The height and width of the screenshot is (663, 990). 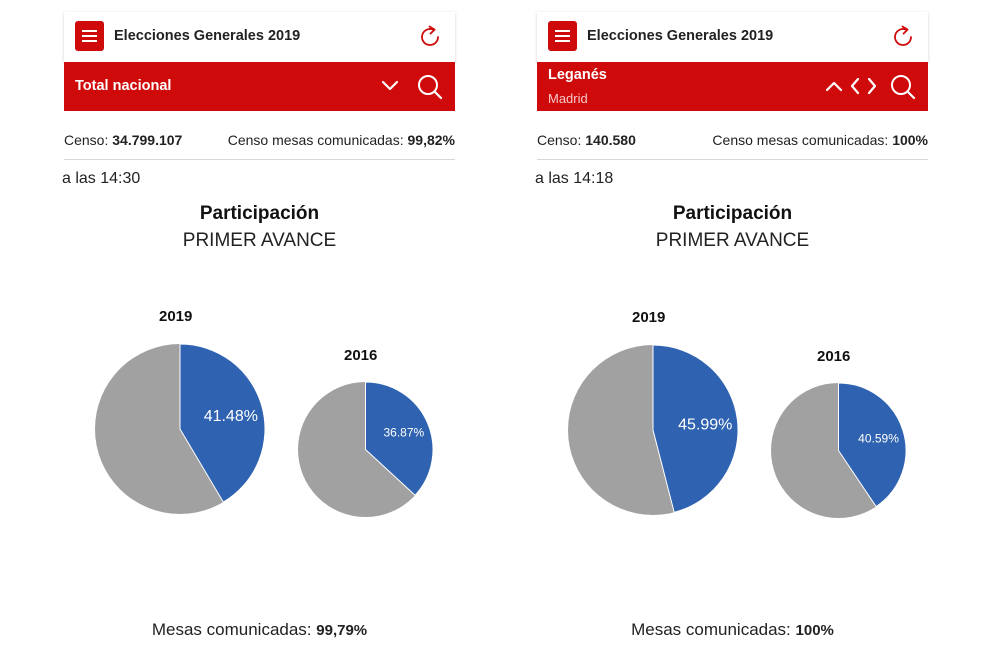 I want to click on censo-mesas-value: 100%, so click(x=910, y=140).